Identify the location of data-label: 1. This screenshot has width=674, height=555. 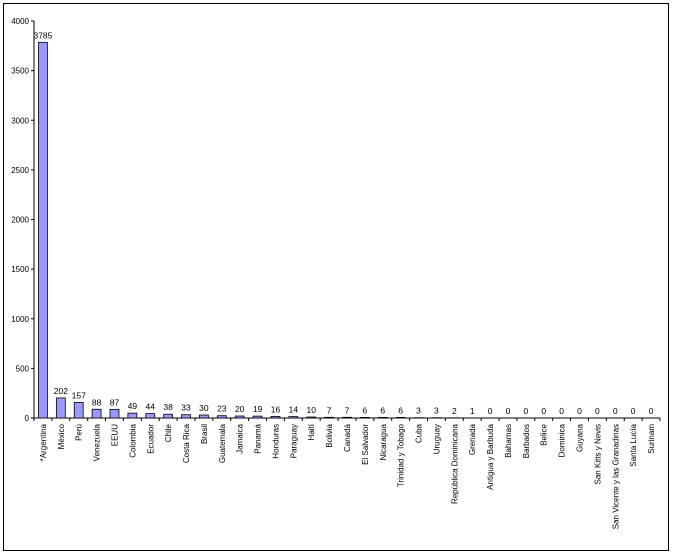
(472, 411).